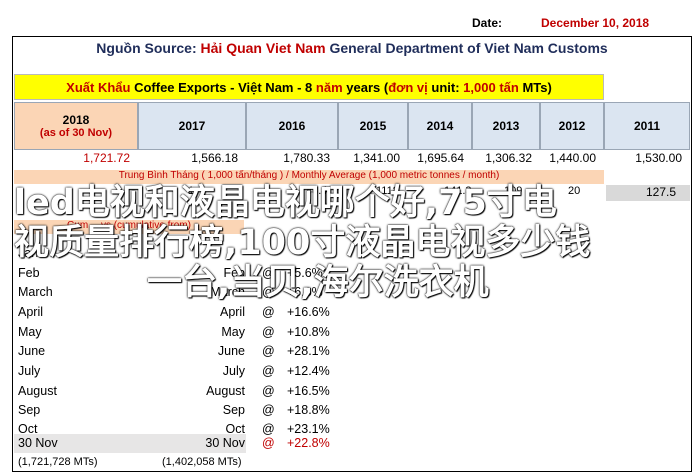 This screenshot has height=475, width=694. I want to click on year-header-2013: 2013, so click(506, 126).